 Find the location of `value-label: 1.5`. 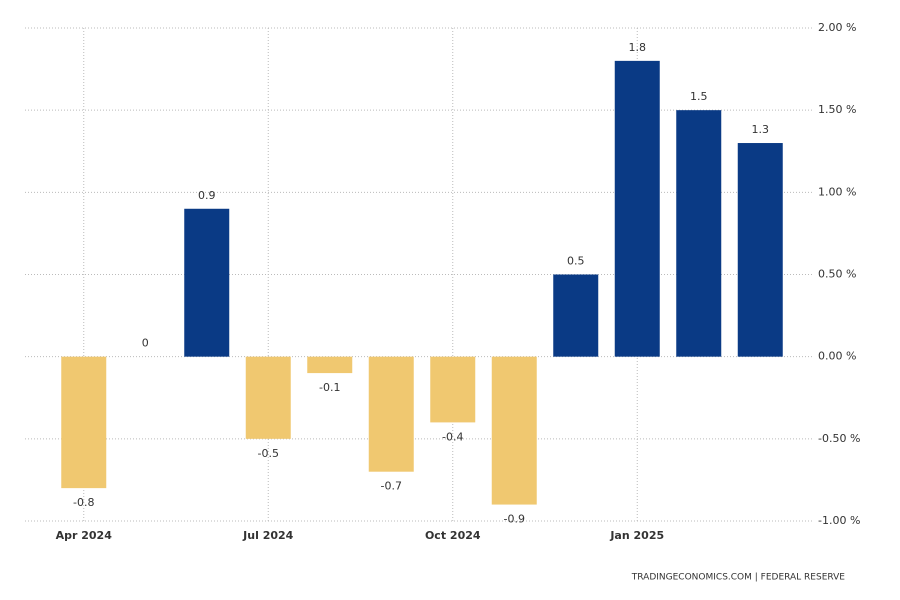

value-label: 1.5 is located at coordinates (699, 96).